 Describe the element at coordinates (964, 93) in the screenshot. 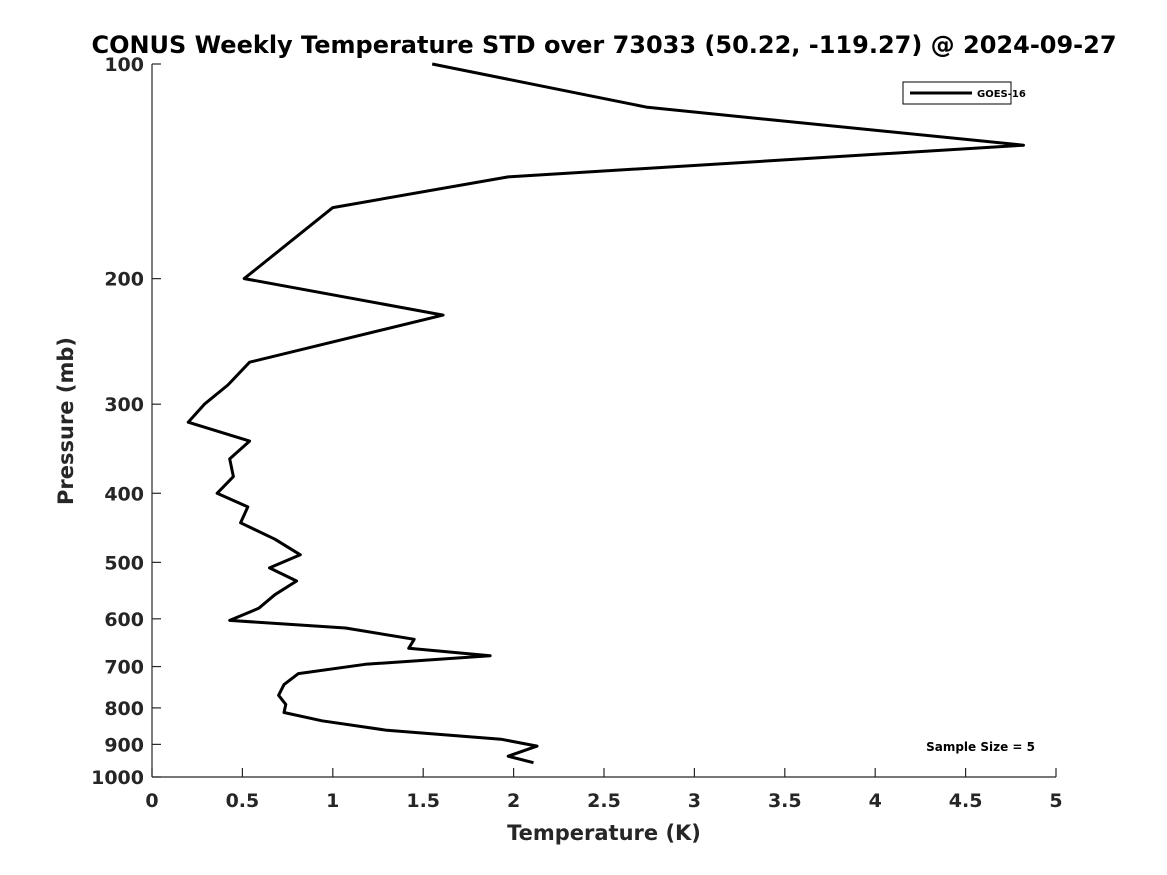

I see `legend: GOES-16` at that location.